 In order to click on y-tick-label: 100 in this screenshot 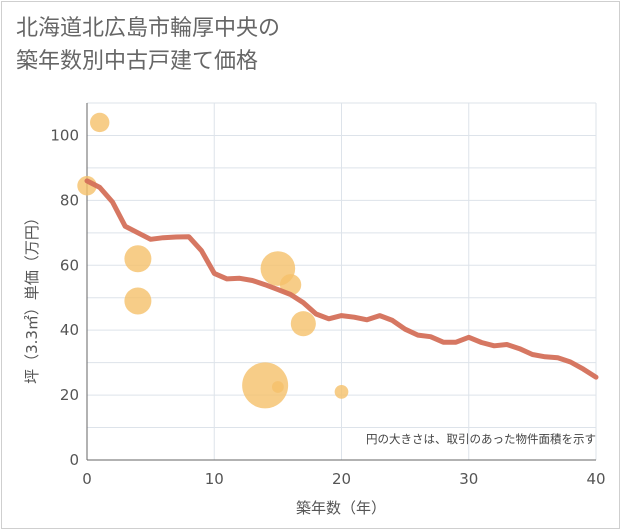, I will do `click(64, 135)`.